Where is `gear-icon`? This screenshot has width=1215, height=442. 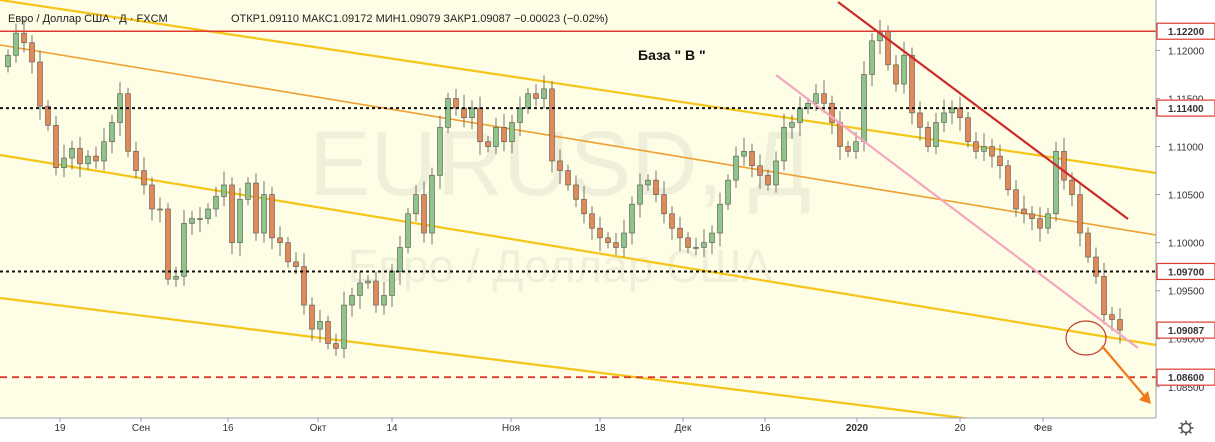 gear-icon is located at coordinates (1186, 428).